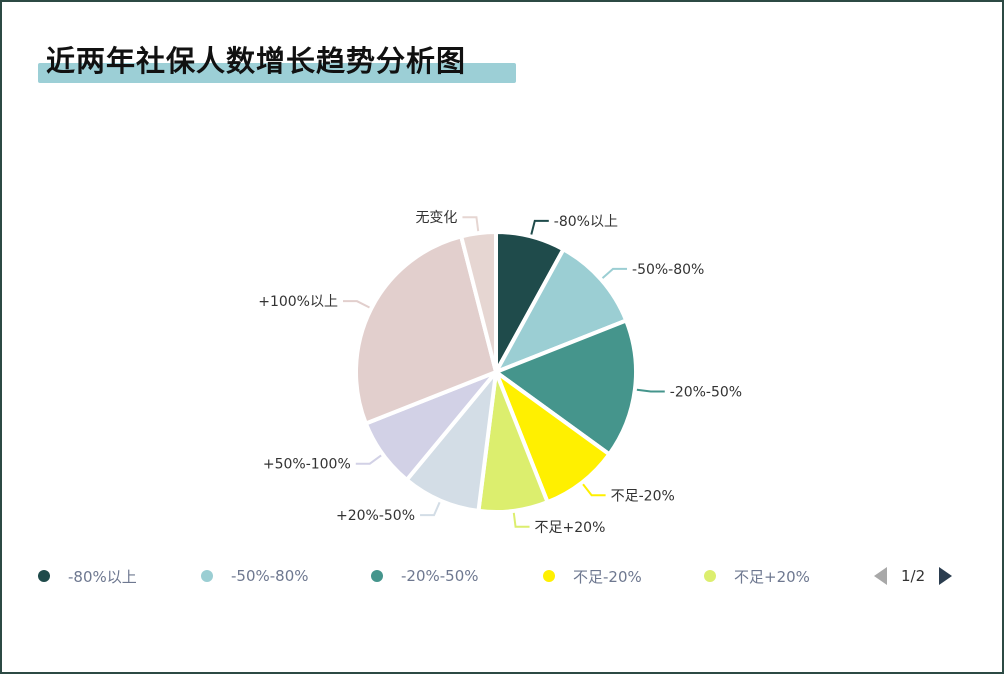 The width and height of the screenshot is (1004, 674). I want to click on title-highlight, so click(277, 73).